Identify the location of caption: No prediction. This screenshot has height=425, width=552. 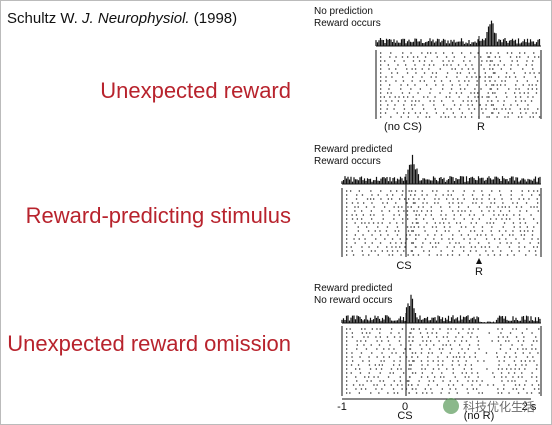
(343, 11).